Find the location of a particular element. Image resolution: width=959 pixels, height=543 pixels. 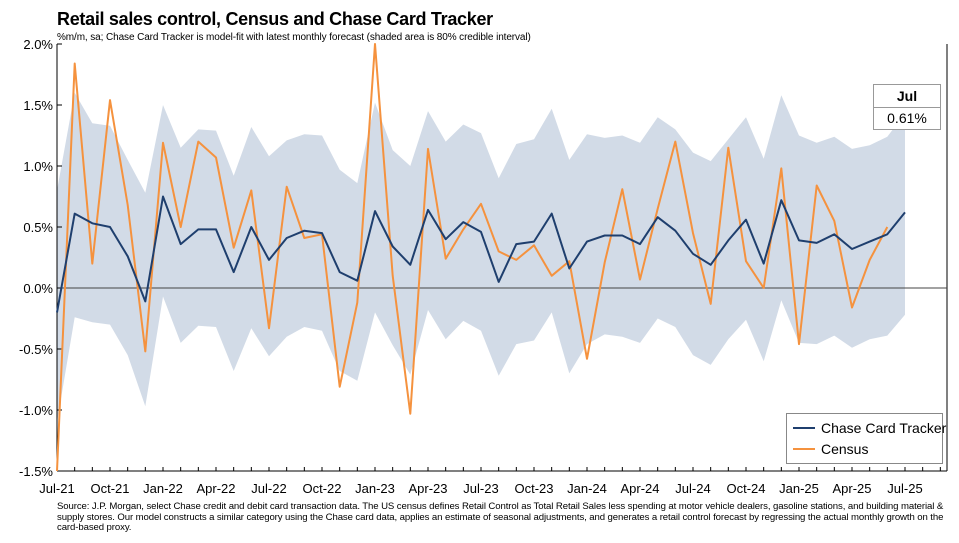

x-tick-label: Jan-22 is located at coordinates (163, 488).